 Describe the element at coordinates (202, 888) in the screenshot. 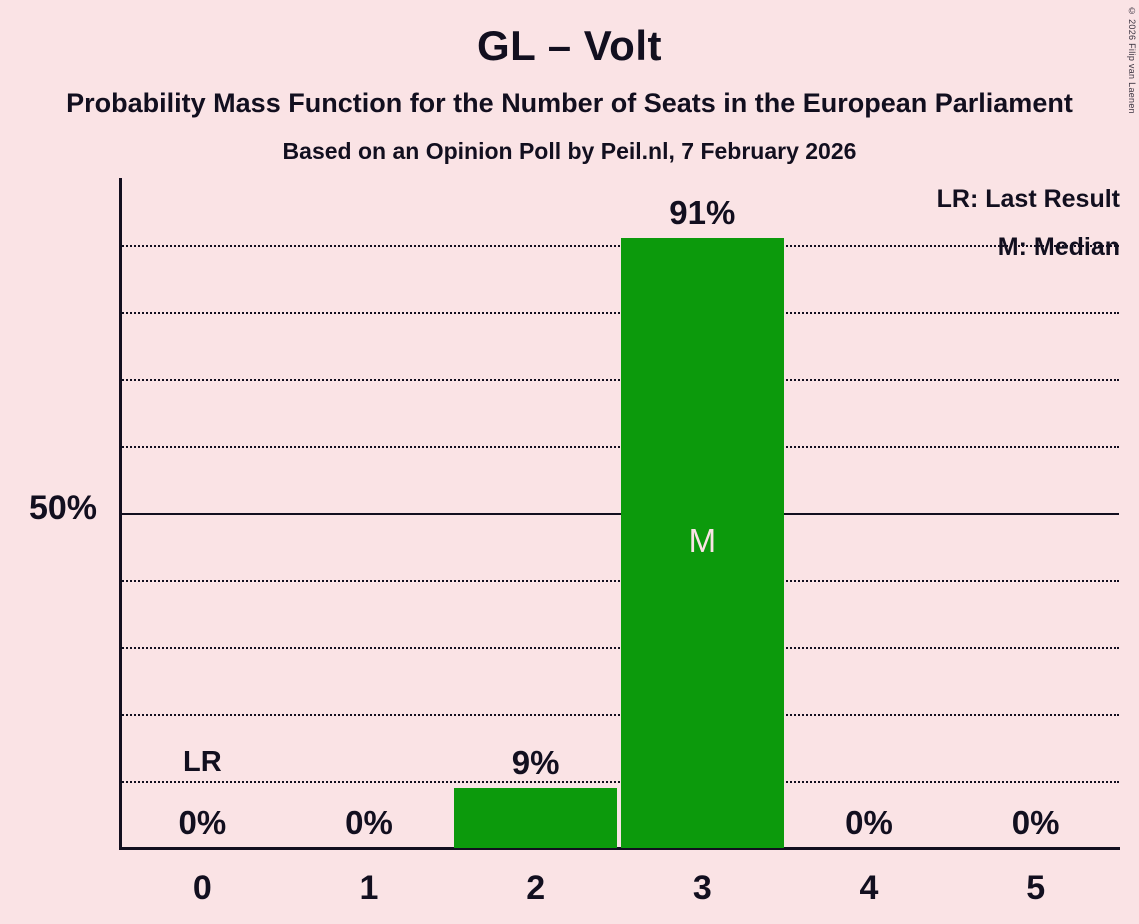

I see `x-axis-tick-0: 0` at that location.